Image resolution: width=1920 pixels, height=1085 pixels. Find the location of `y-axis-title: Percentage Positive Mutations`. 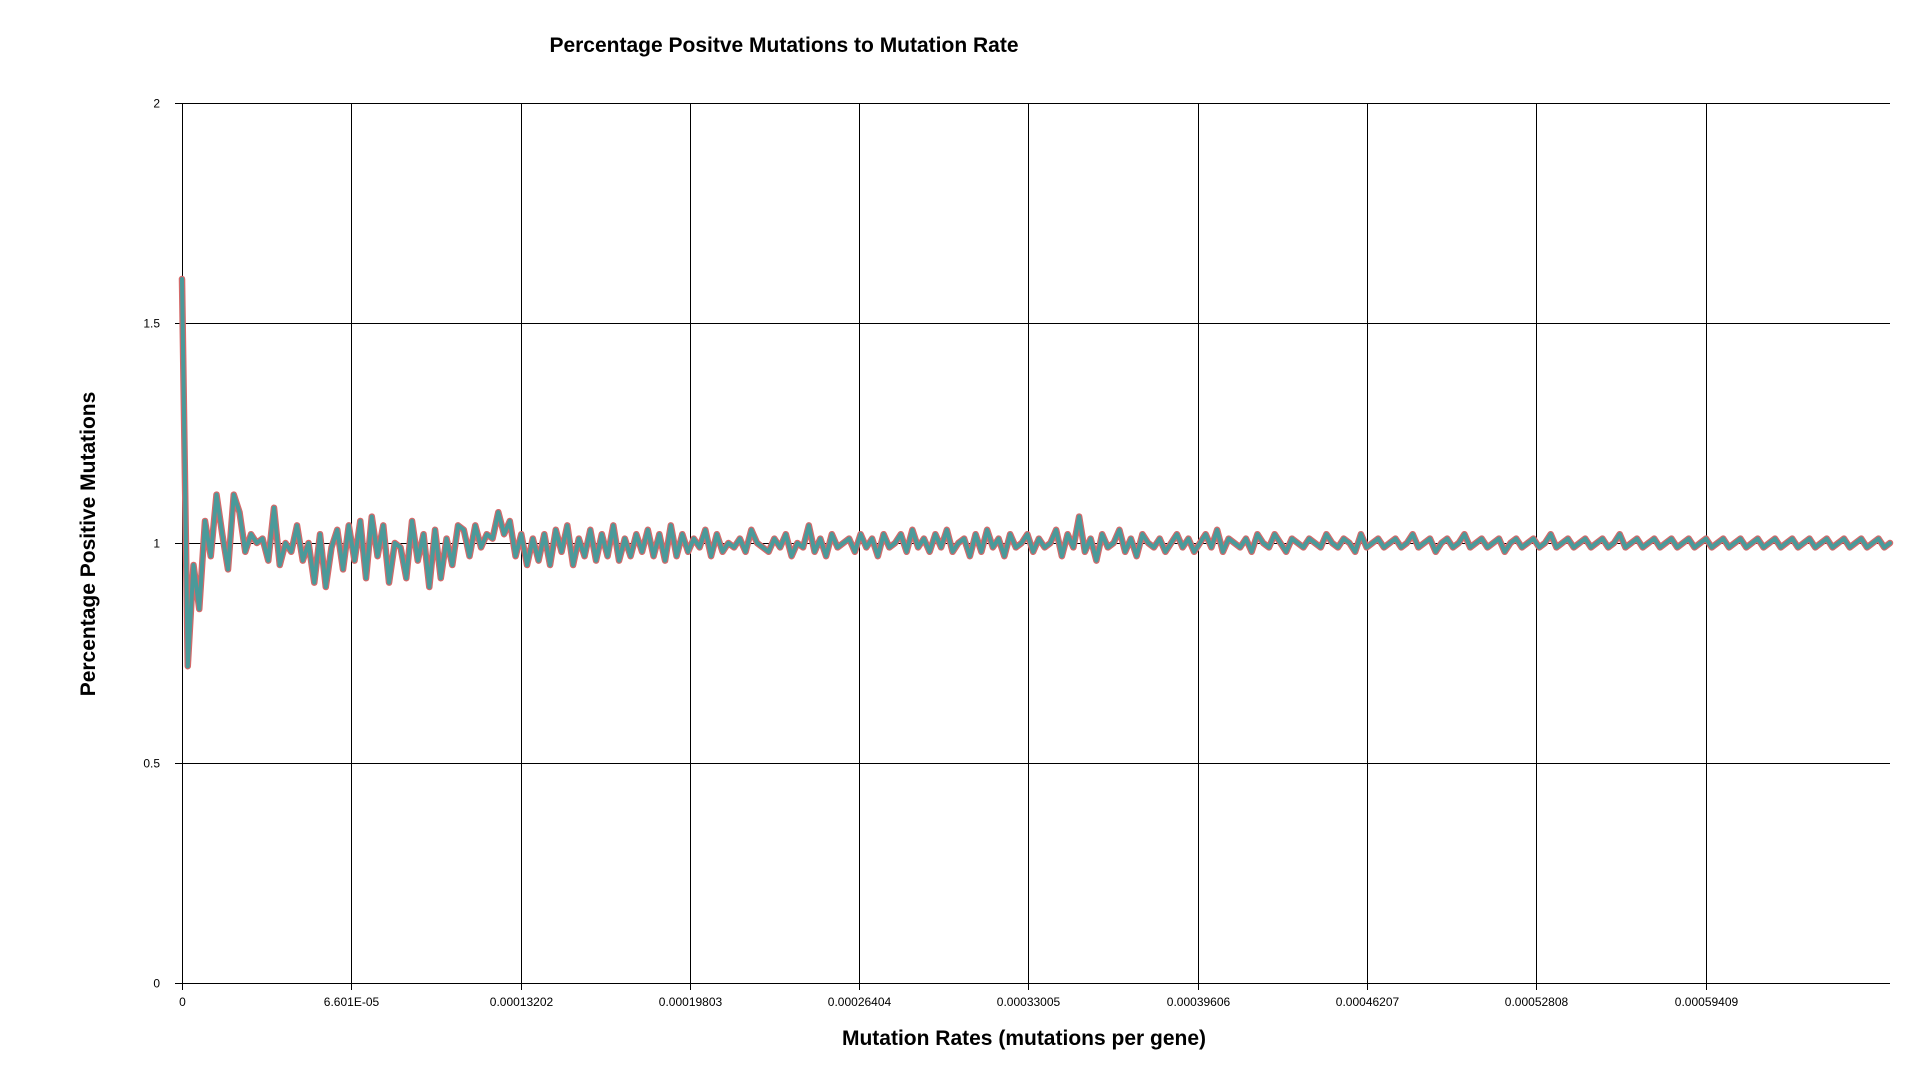

y-axis-title: Percentage Positive Mutations is located at coordinates (88, 544).